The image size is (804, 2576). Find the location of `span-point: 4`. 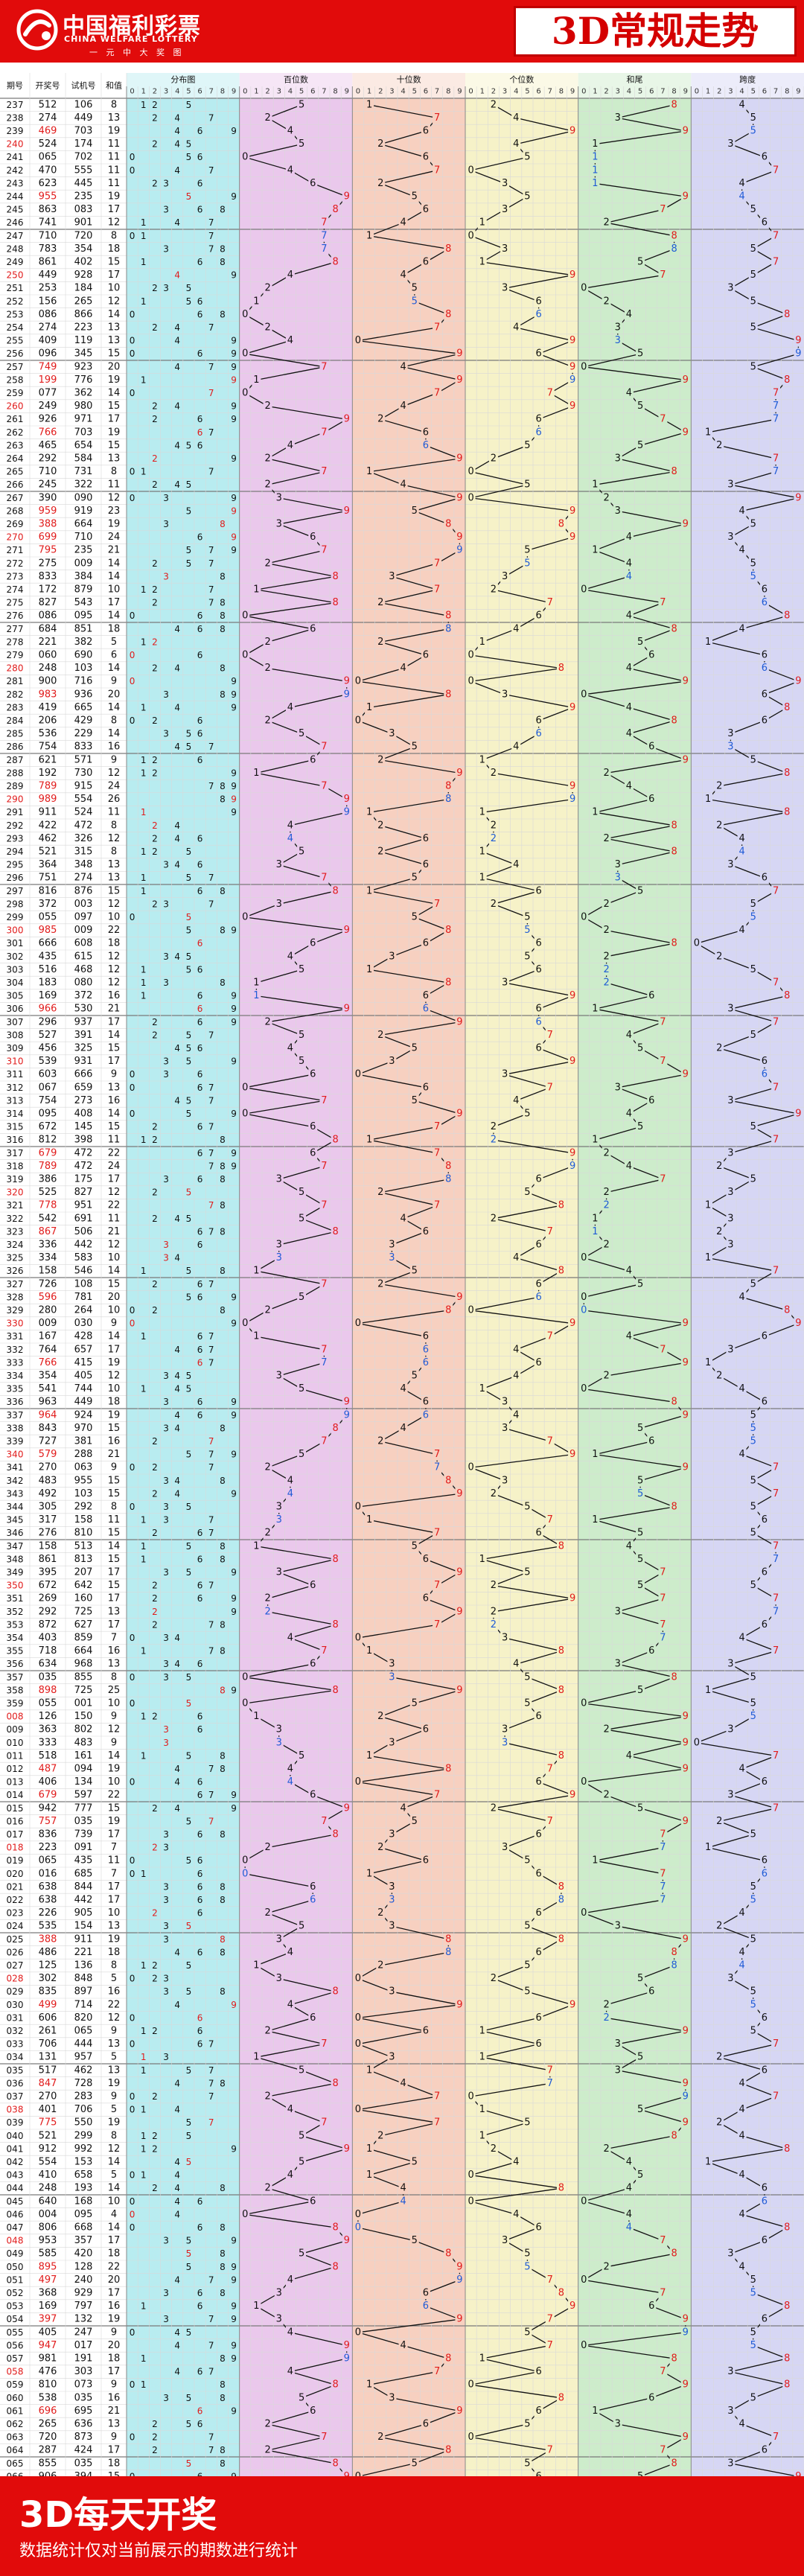

span-point: 4 is located at coordinates (741, 104).